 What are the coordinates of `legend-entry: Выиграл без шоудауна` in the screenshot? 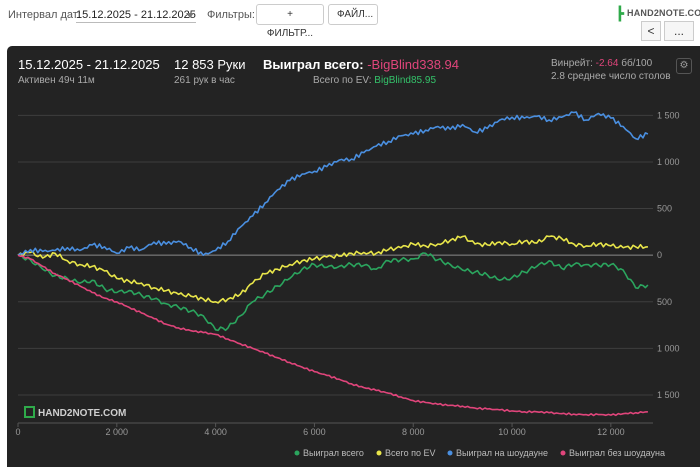 It's located at (617, 453).